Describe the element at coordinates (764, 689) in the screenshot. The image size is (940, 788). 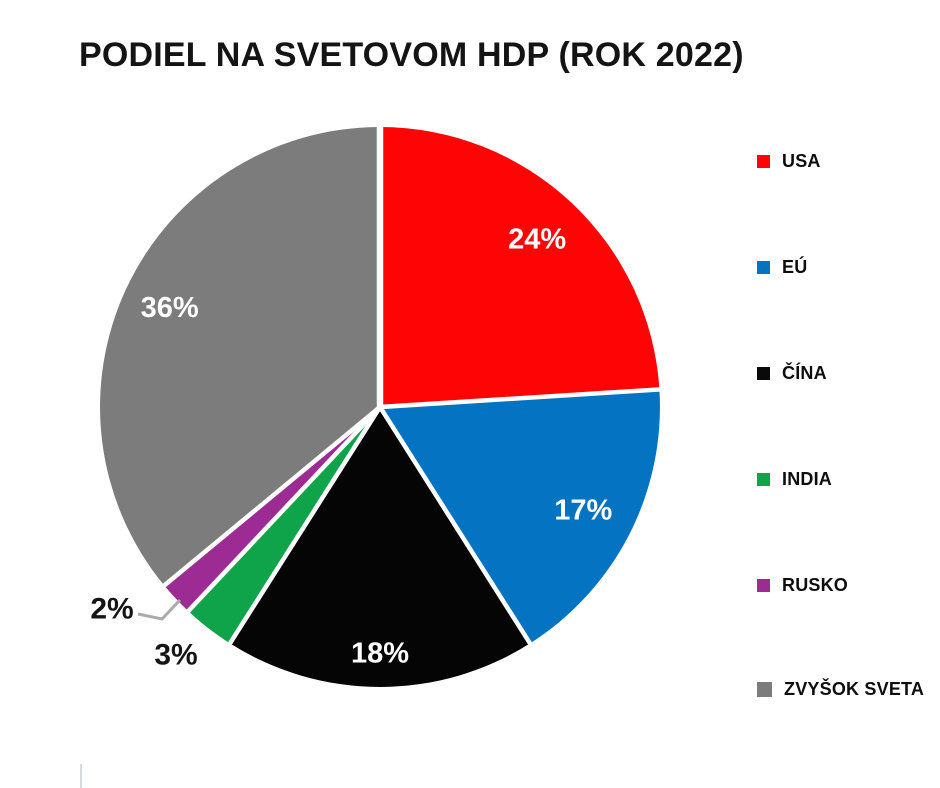
I see `legend-swatch-zvysok-sveta` at that location.